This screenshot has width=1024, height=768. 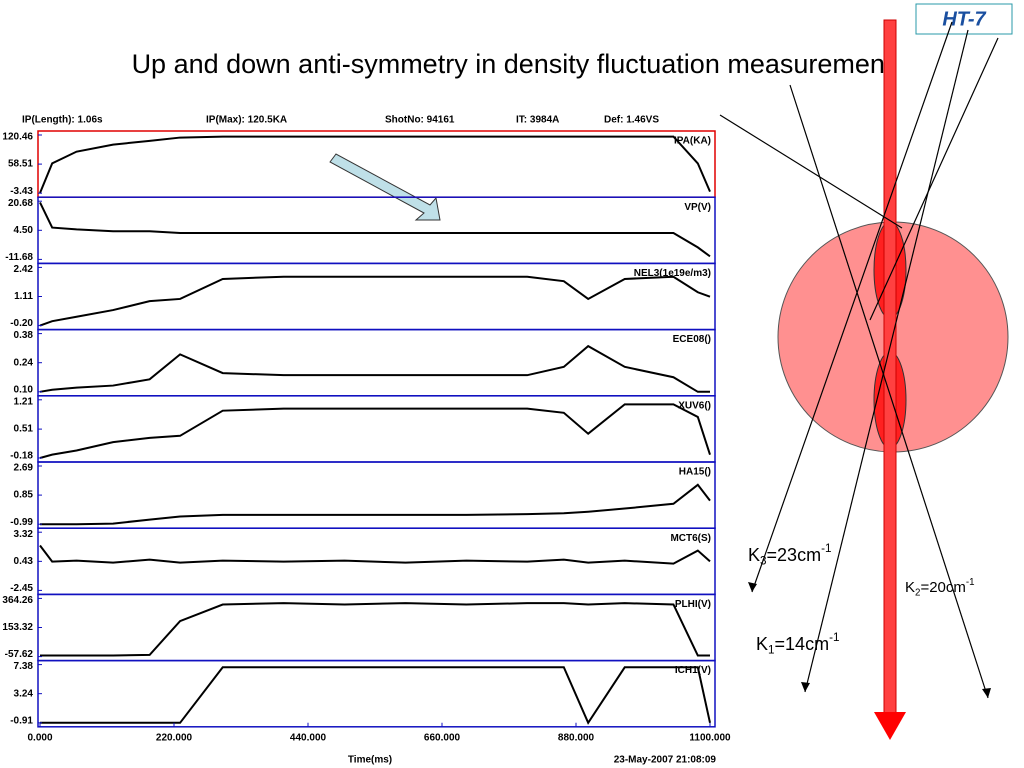 What do you see at coordinates (19, 654) in the screenshot?
I see `y-tick-label: -57.62` at bounding box center [19, 654].